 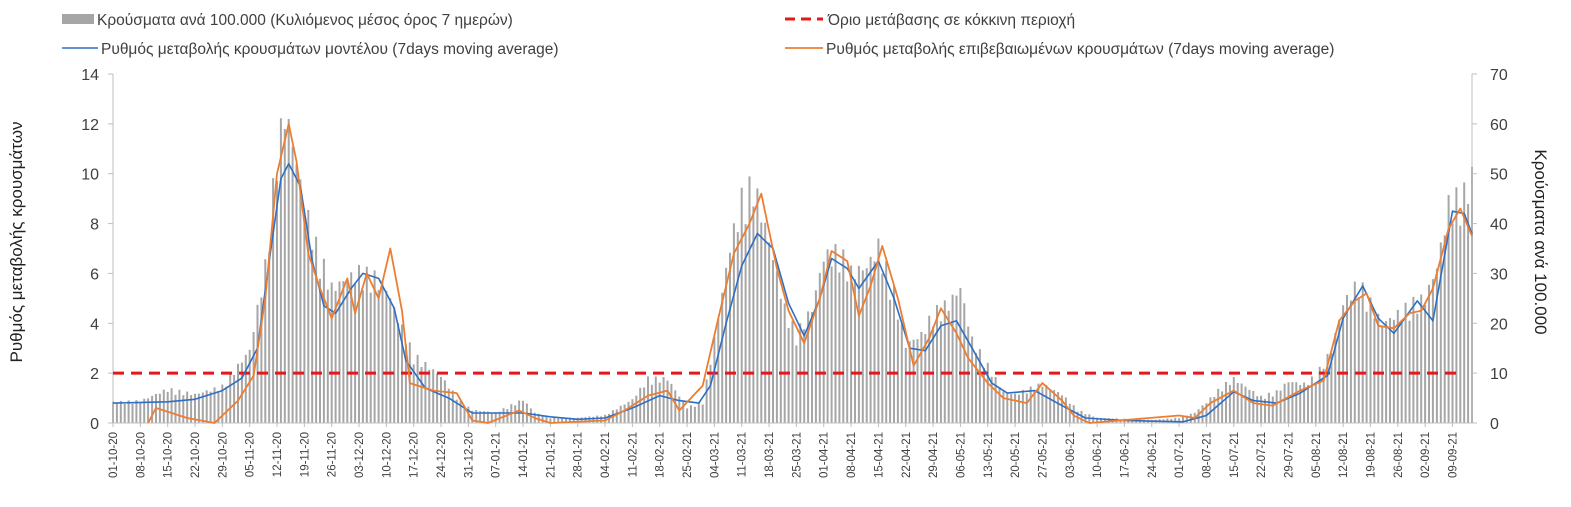 I want to click on y-axis-right-title: Κρούσματα ανά 100.000, so click(x=1540, y=241).